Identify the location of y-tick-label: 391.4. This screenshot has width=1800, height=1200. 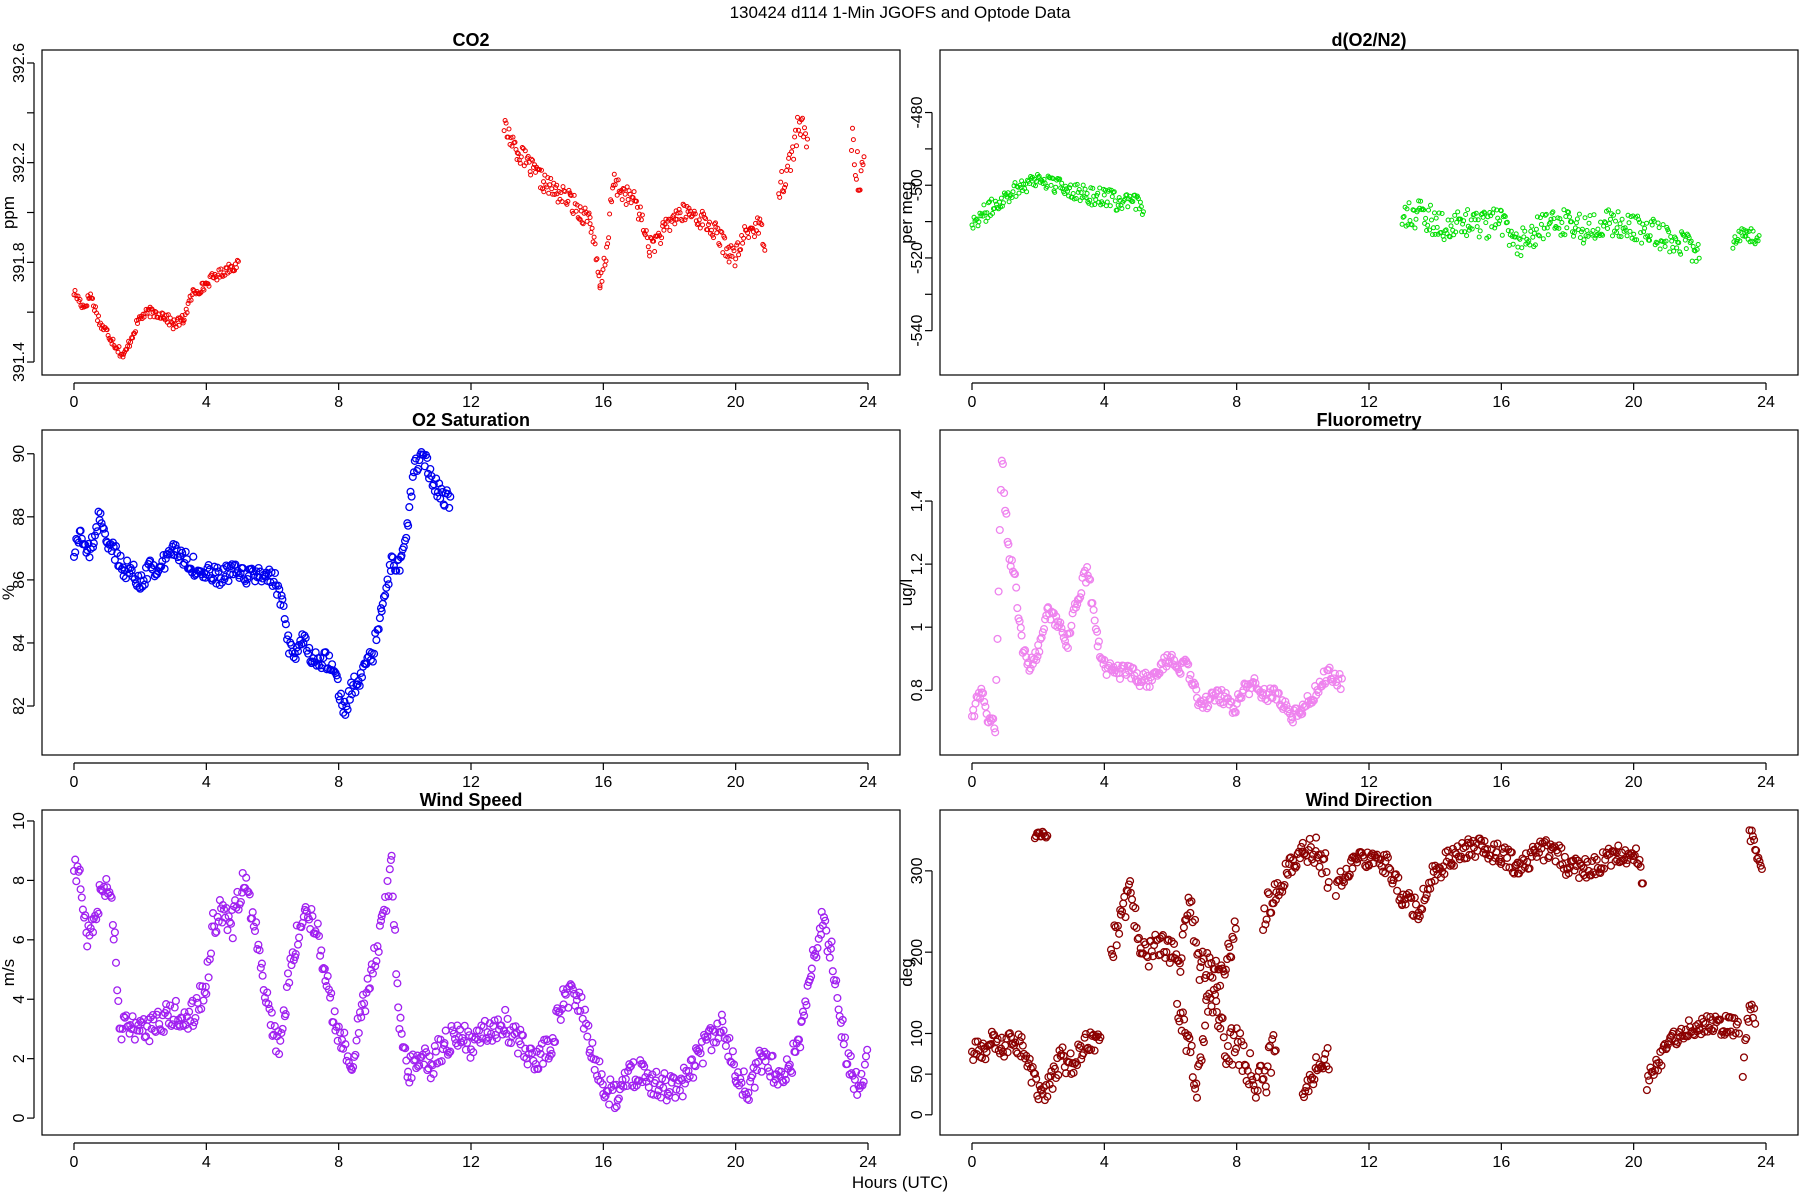
(19, 362).